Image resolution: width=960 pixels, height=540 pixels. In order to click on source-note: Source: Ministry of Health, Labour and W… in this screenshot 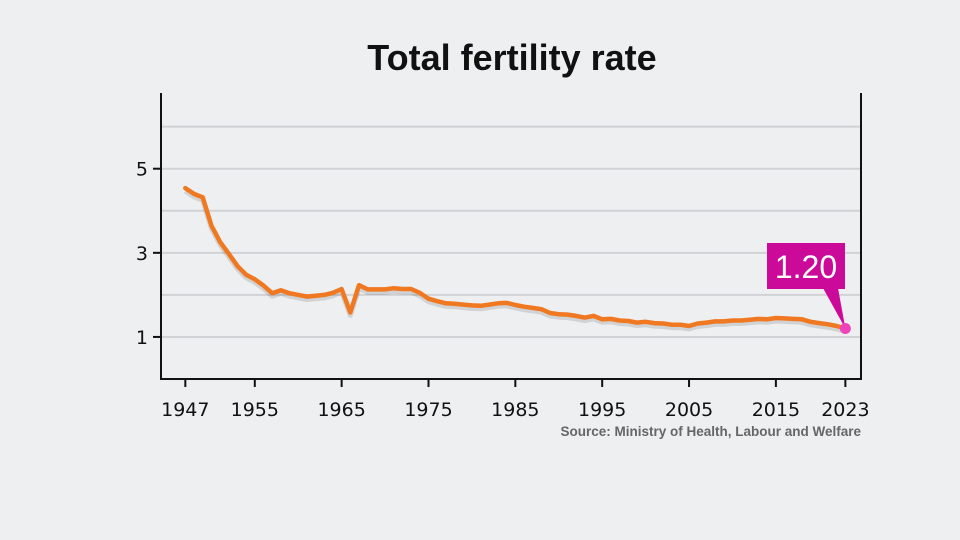, I will do `click(710, 431)`.